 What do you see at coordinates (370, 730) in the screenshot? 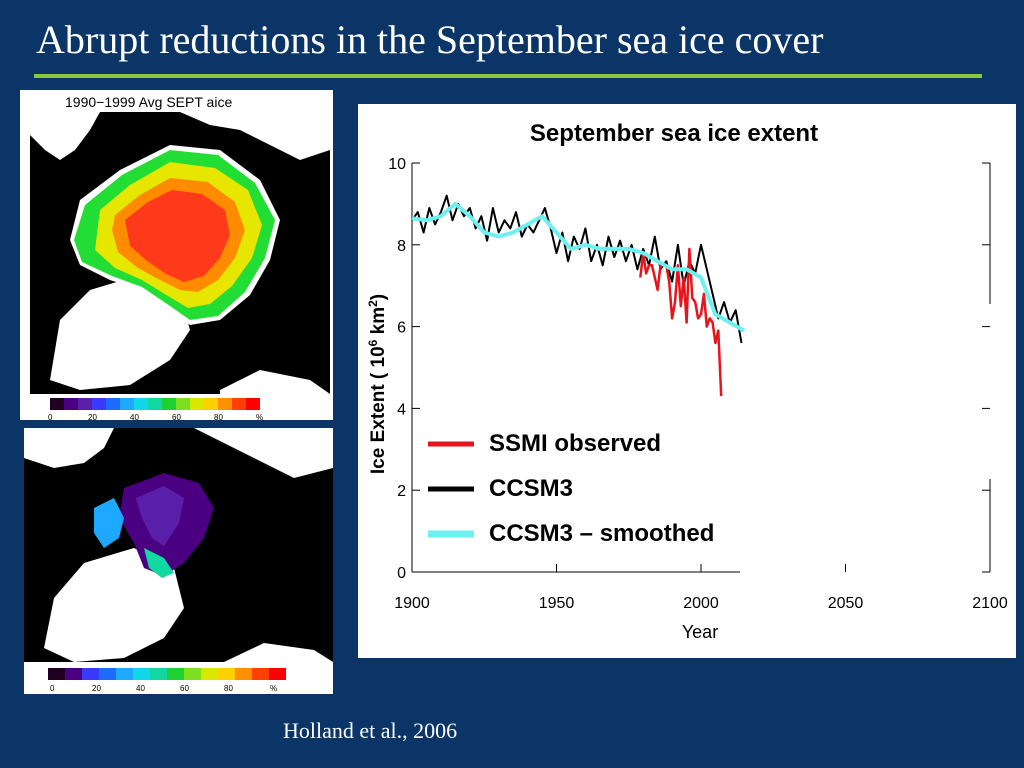
I see `citation: Holland et al., 2006` at bounding box center [370, 730].